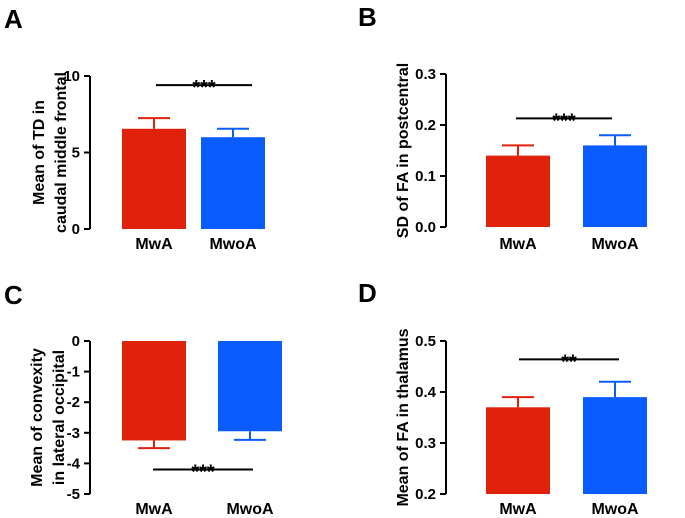 The width and height of the screenshot is (685, 518). I want to click on panel-letter: B, so click(367, 17).